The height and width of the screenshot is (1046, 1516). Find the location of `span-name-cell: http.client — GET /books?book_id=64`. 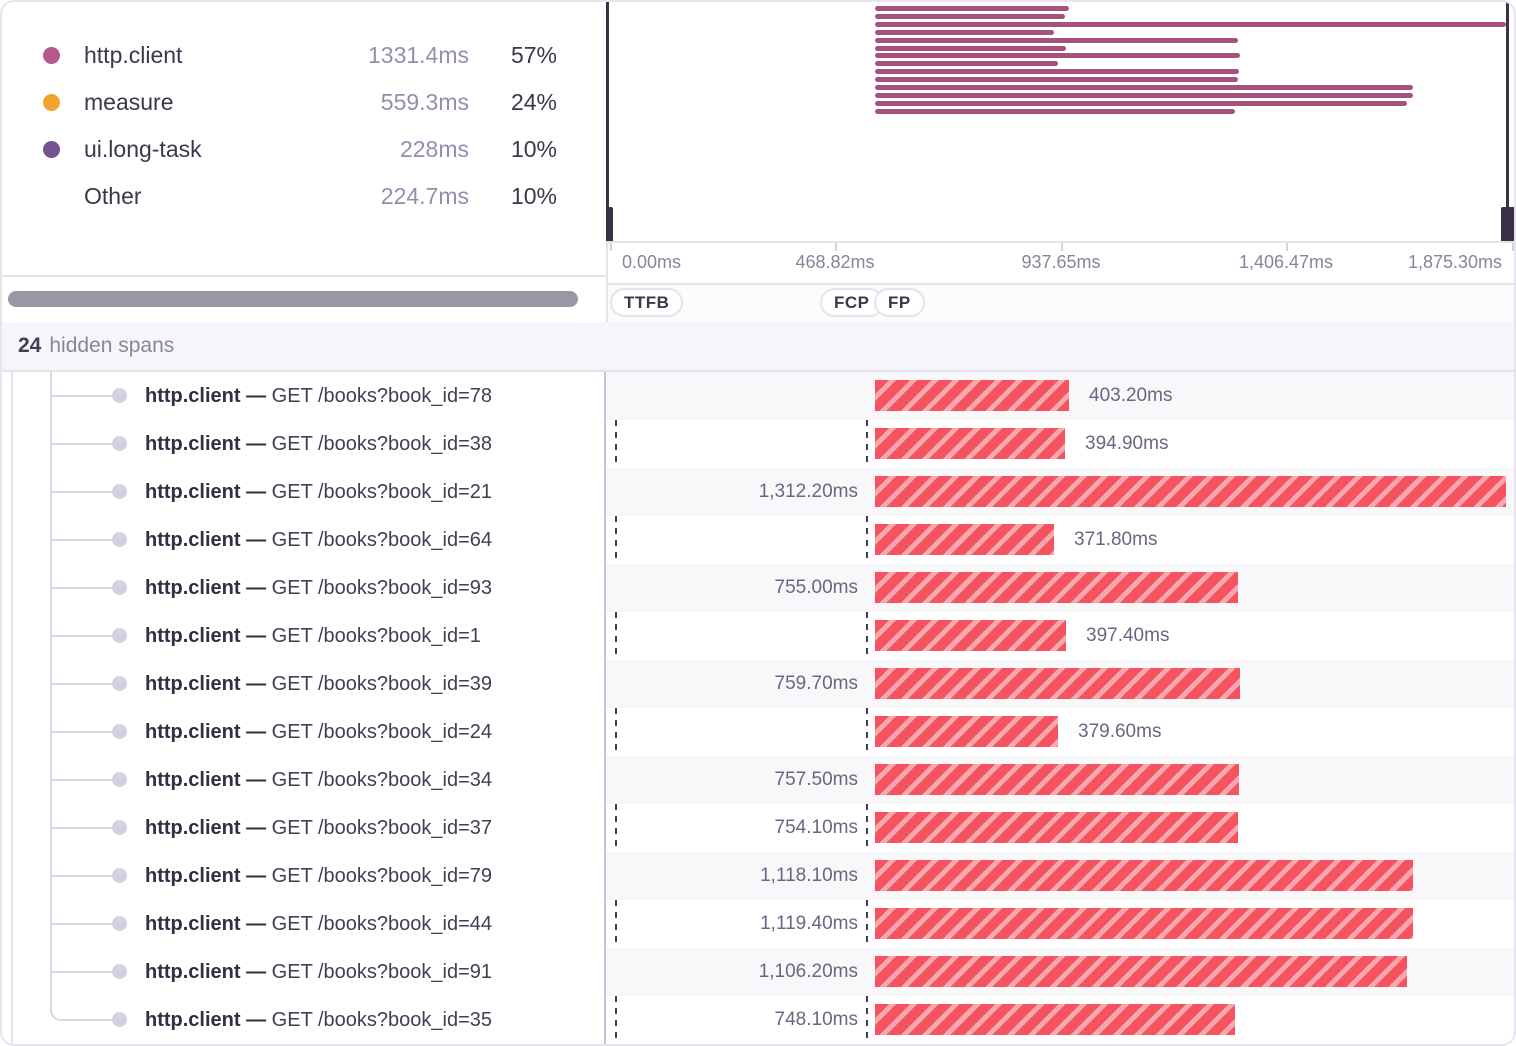

span-name-cell: http.client — GET /books?book_id=64 is located at coordinates (304, 540).